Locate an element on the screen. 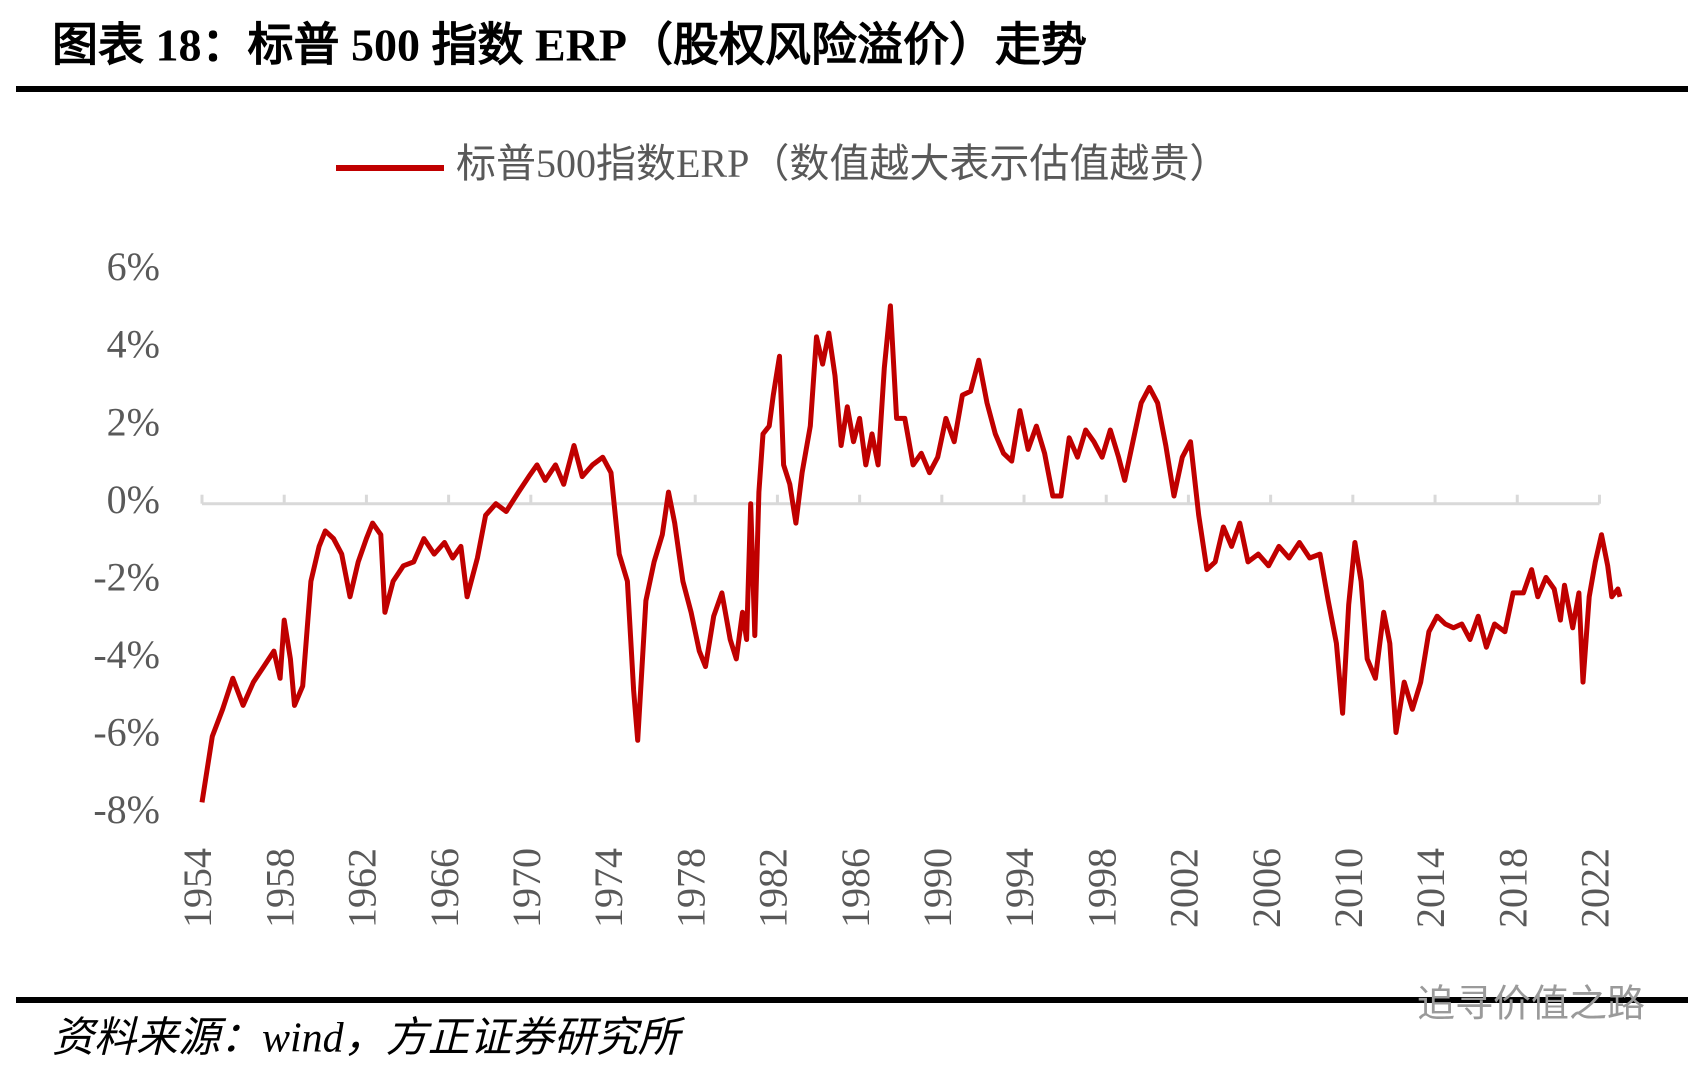 The image size is (1692, 1074). y-tick-label: 4% is located at coordinates (133, 344).